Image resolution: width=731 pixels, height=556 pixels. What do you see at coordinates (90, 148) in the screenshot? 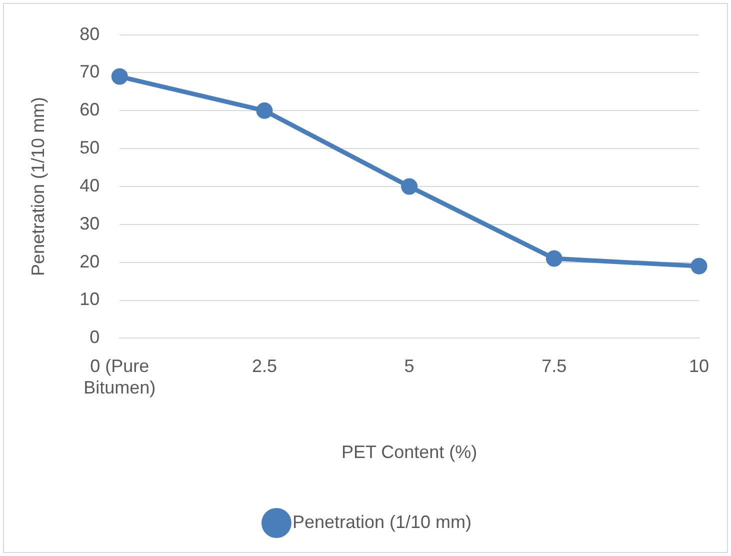
I see `y-tick-label: 50` at bounding box center [90, 148].